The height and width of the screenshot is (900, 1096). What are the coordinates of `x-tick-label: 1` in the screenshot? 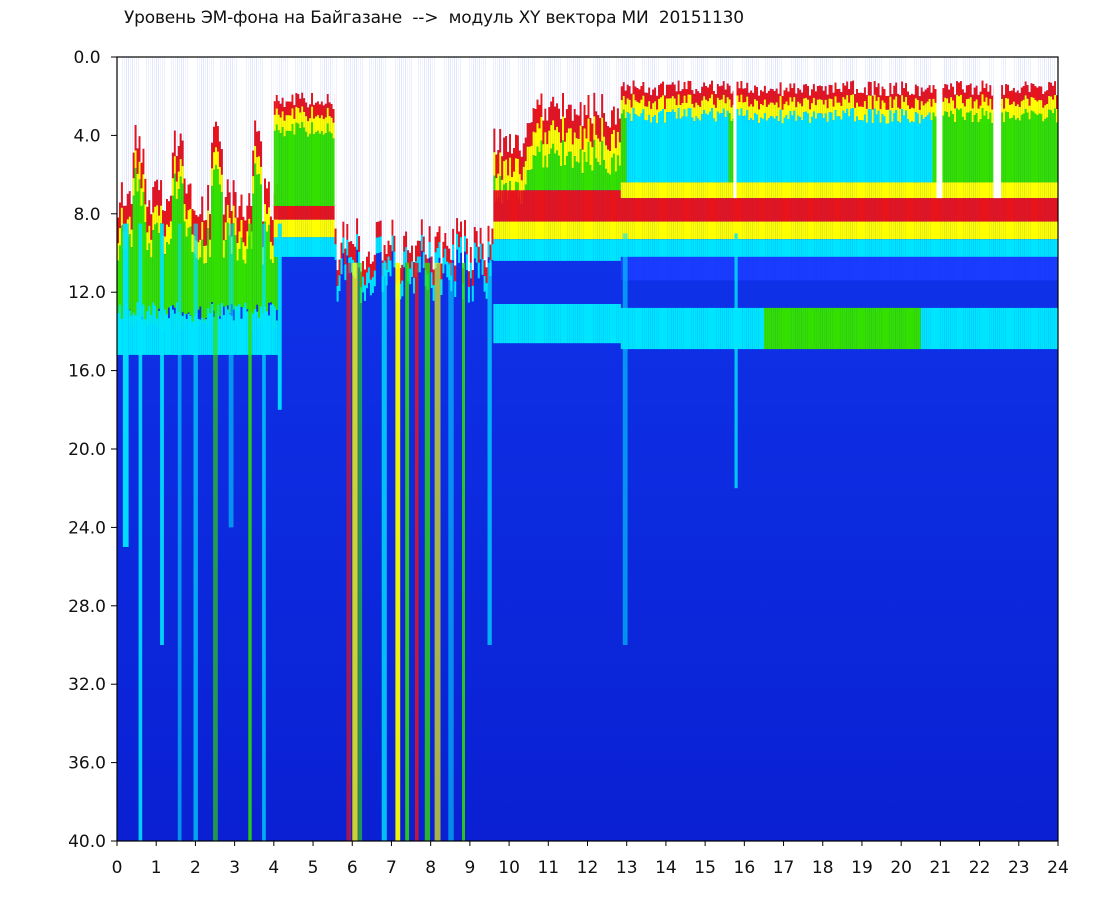 It's located at (156, 868).